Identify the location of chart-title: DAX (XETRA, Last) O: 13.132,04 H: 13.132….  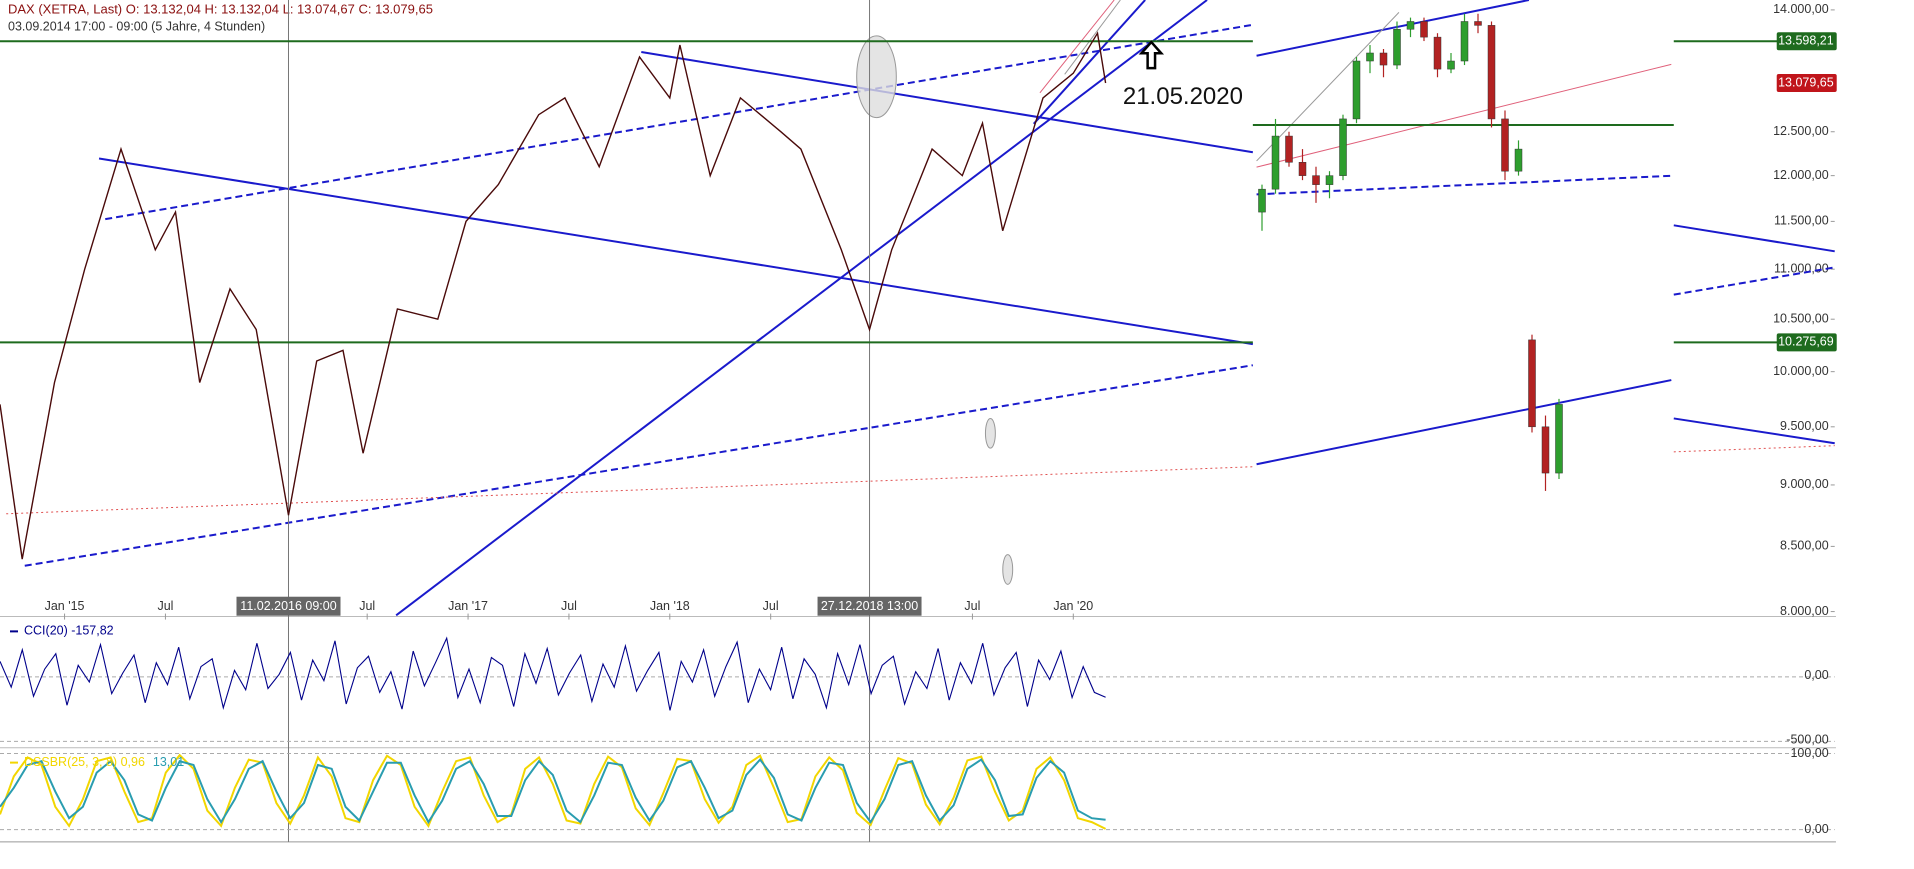
(220, 8).